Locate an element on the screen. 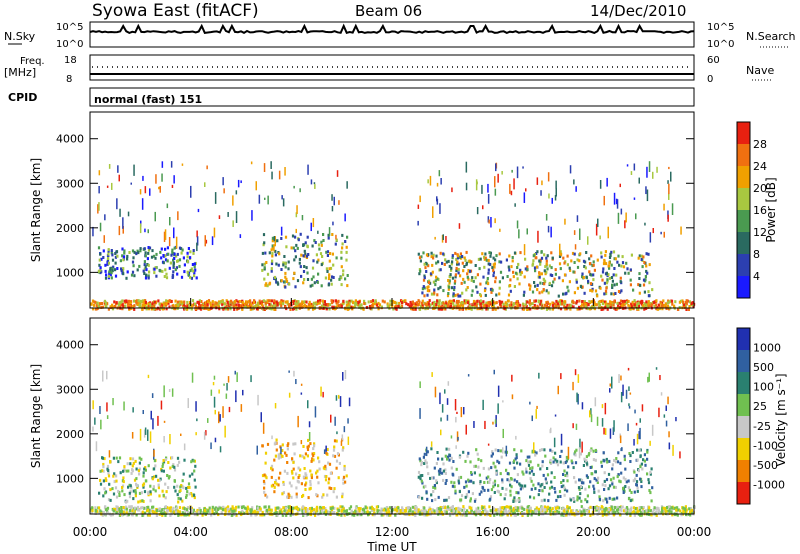 This screenshot has height=554, width=800. freq-label-1: Freq. is located at coordinates (32, 61).